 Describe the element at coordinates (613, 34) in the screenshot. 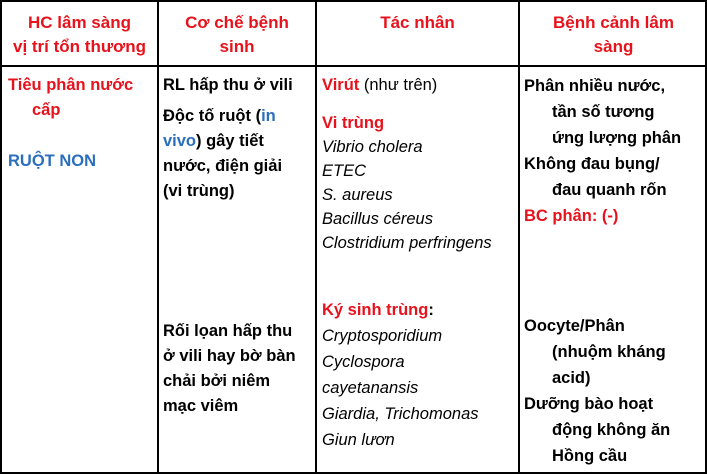

I see `header-clinical-picture: Bệnh cảnh lâm sàng` at that location.